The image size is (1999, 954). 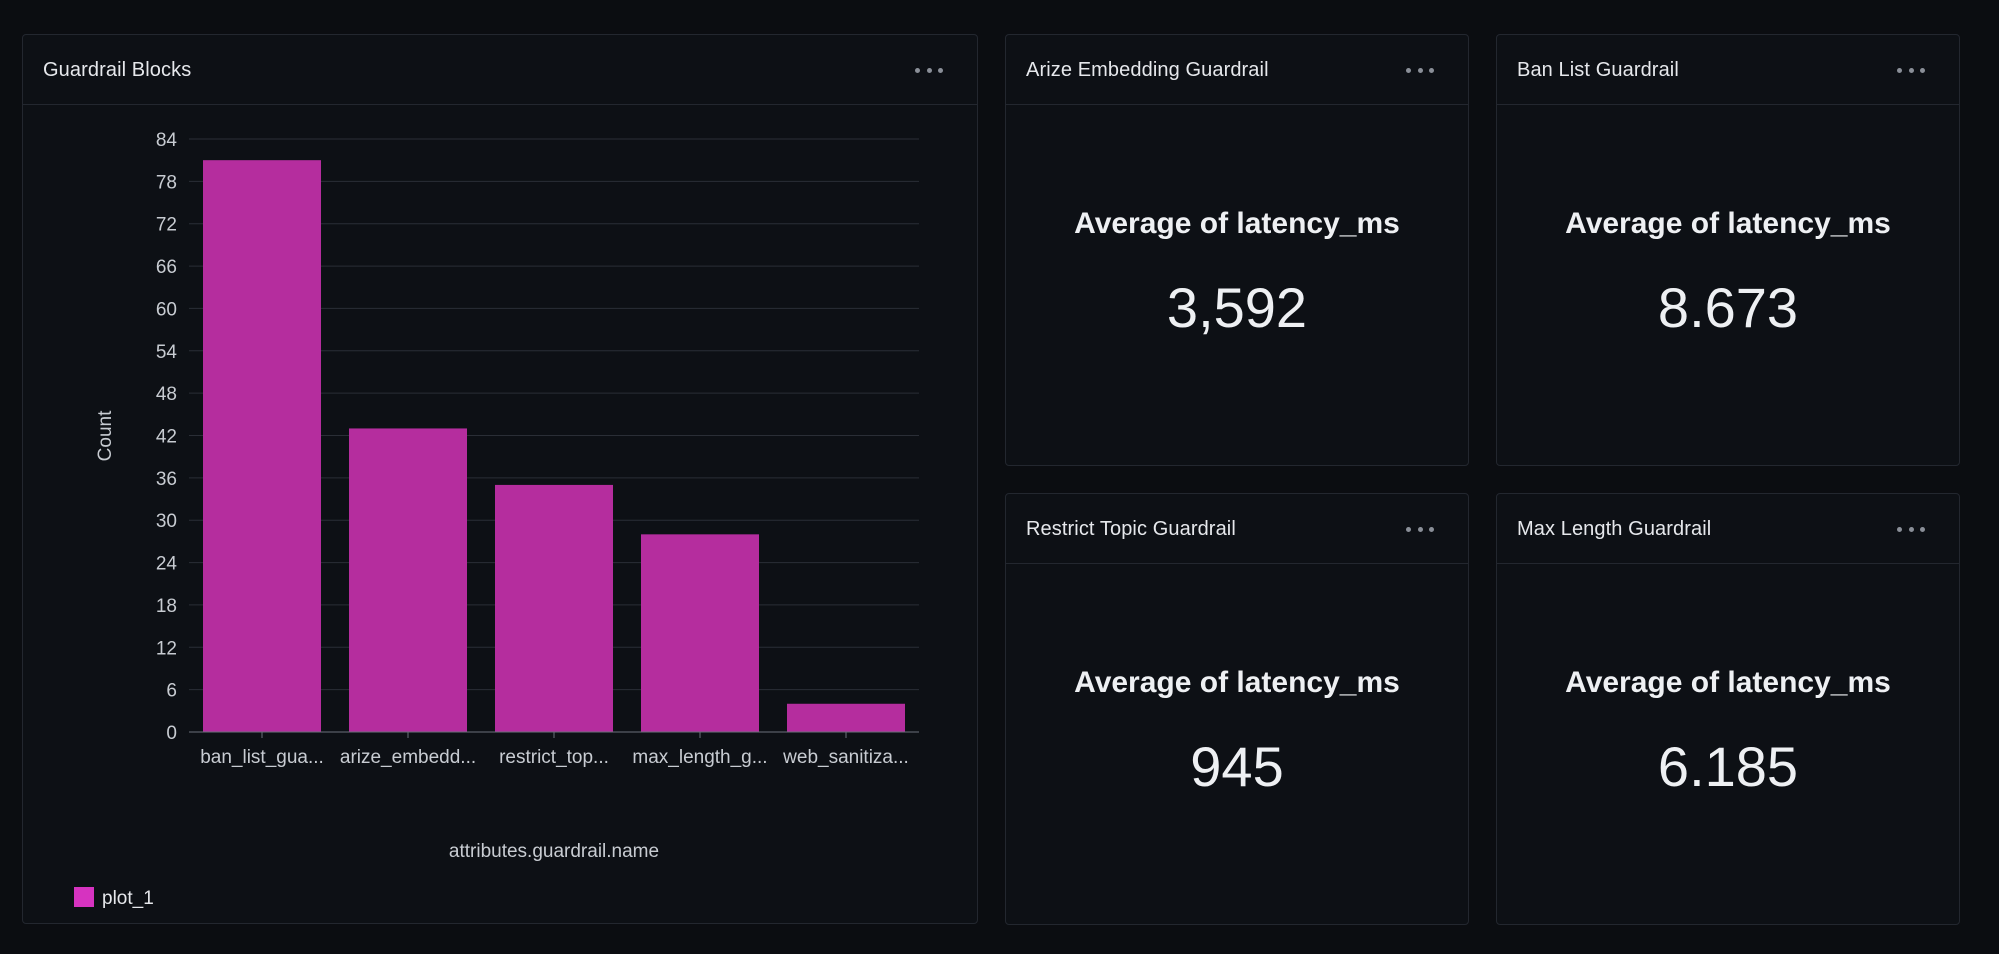 What do you see at coordinates (1728, 70) in the screenshot?
I see `stat-panel-header: Ban List Guardrail` at bounding box center [1728, 70].